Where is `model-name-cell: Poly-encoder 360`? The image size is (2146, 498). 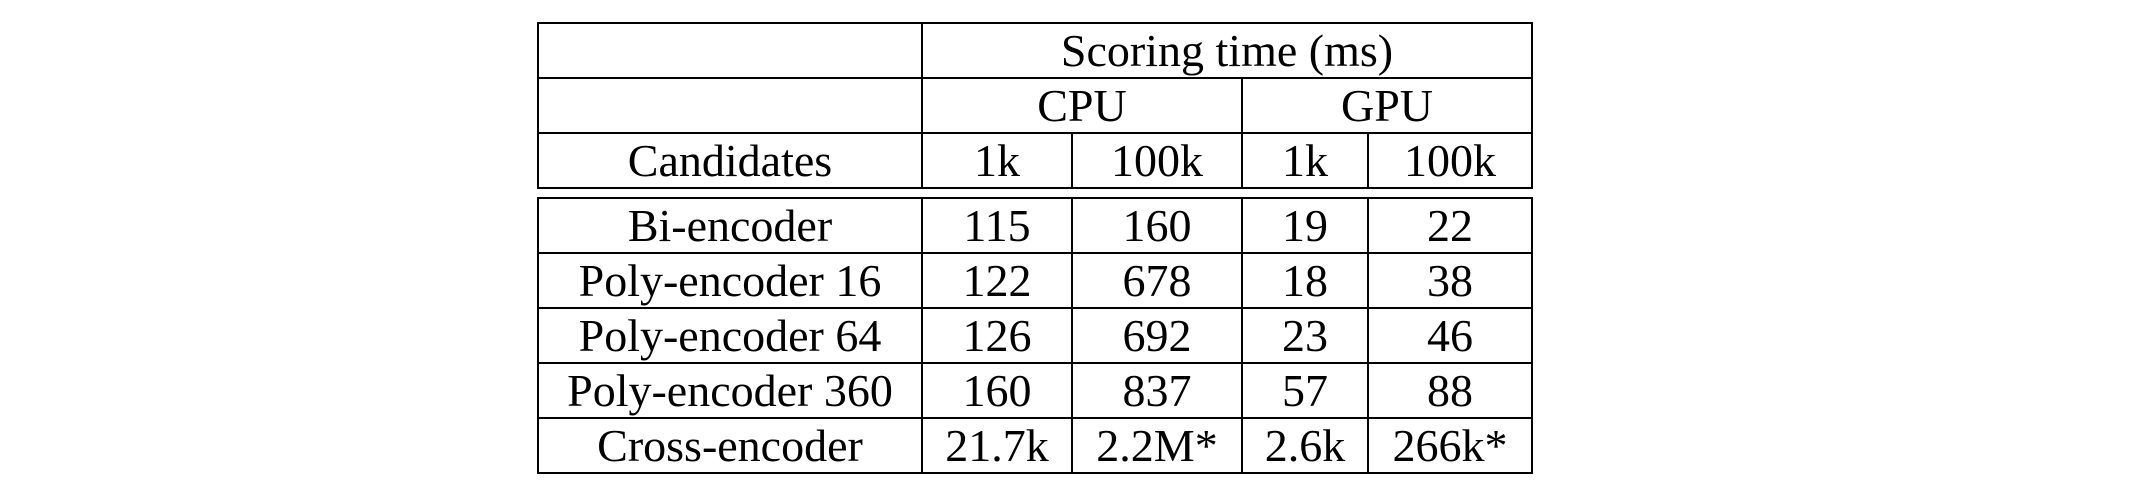
model-name-cell: Poly-encoder 360 is located at coordinates (730, 390).